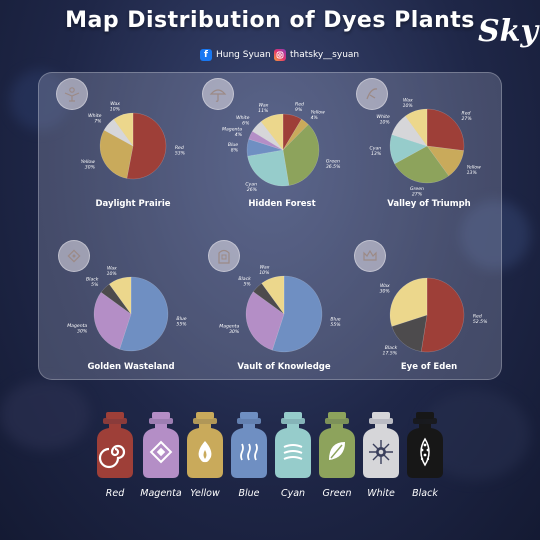 The image size is (540, 540). I want to click on pie-slice-valley-of-triumph-green, so click(422, 164).